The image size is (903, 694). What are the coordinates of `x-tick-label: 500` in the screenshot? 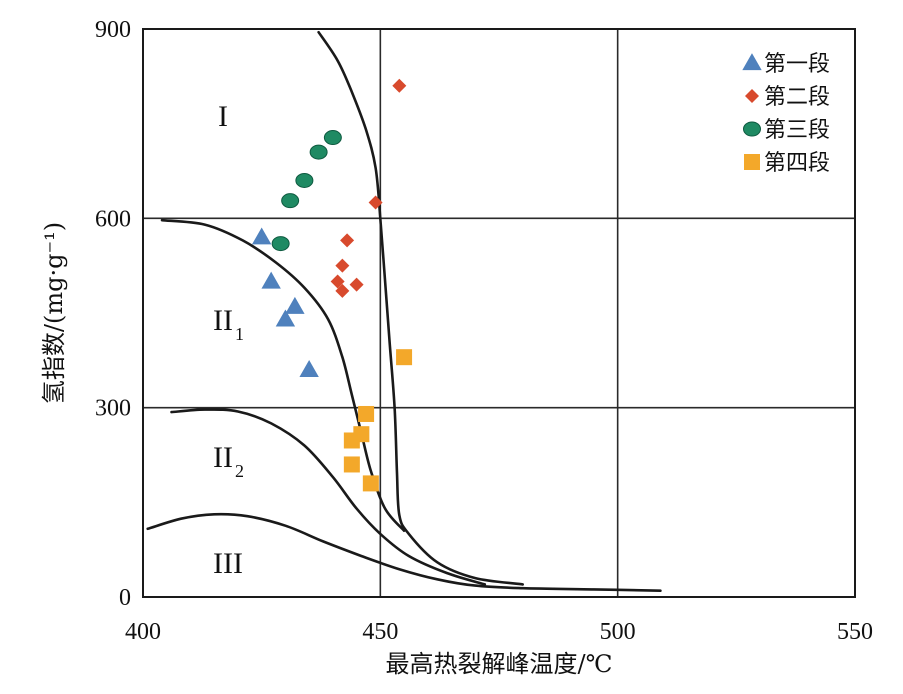 It's located at (618, 632).